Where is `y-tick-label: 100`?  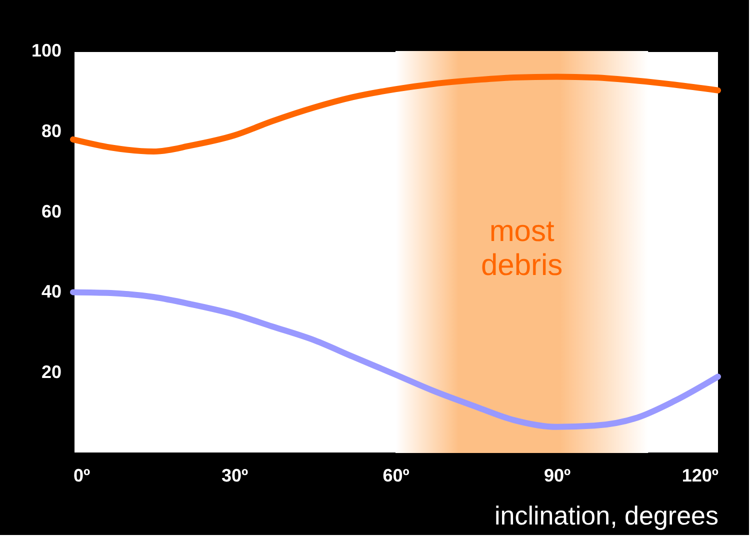
y-tick-label: 100 is located at coordinates (46, 50).